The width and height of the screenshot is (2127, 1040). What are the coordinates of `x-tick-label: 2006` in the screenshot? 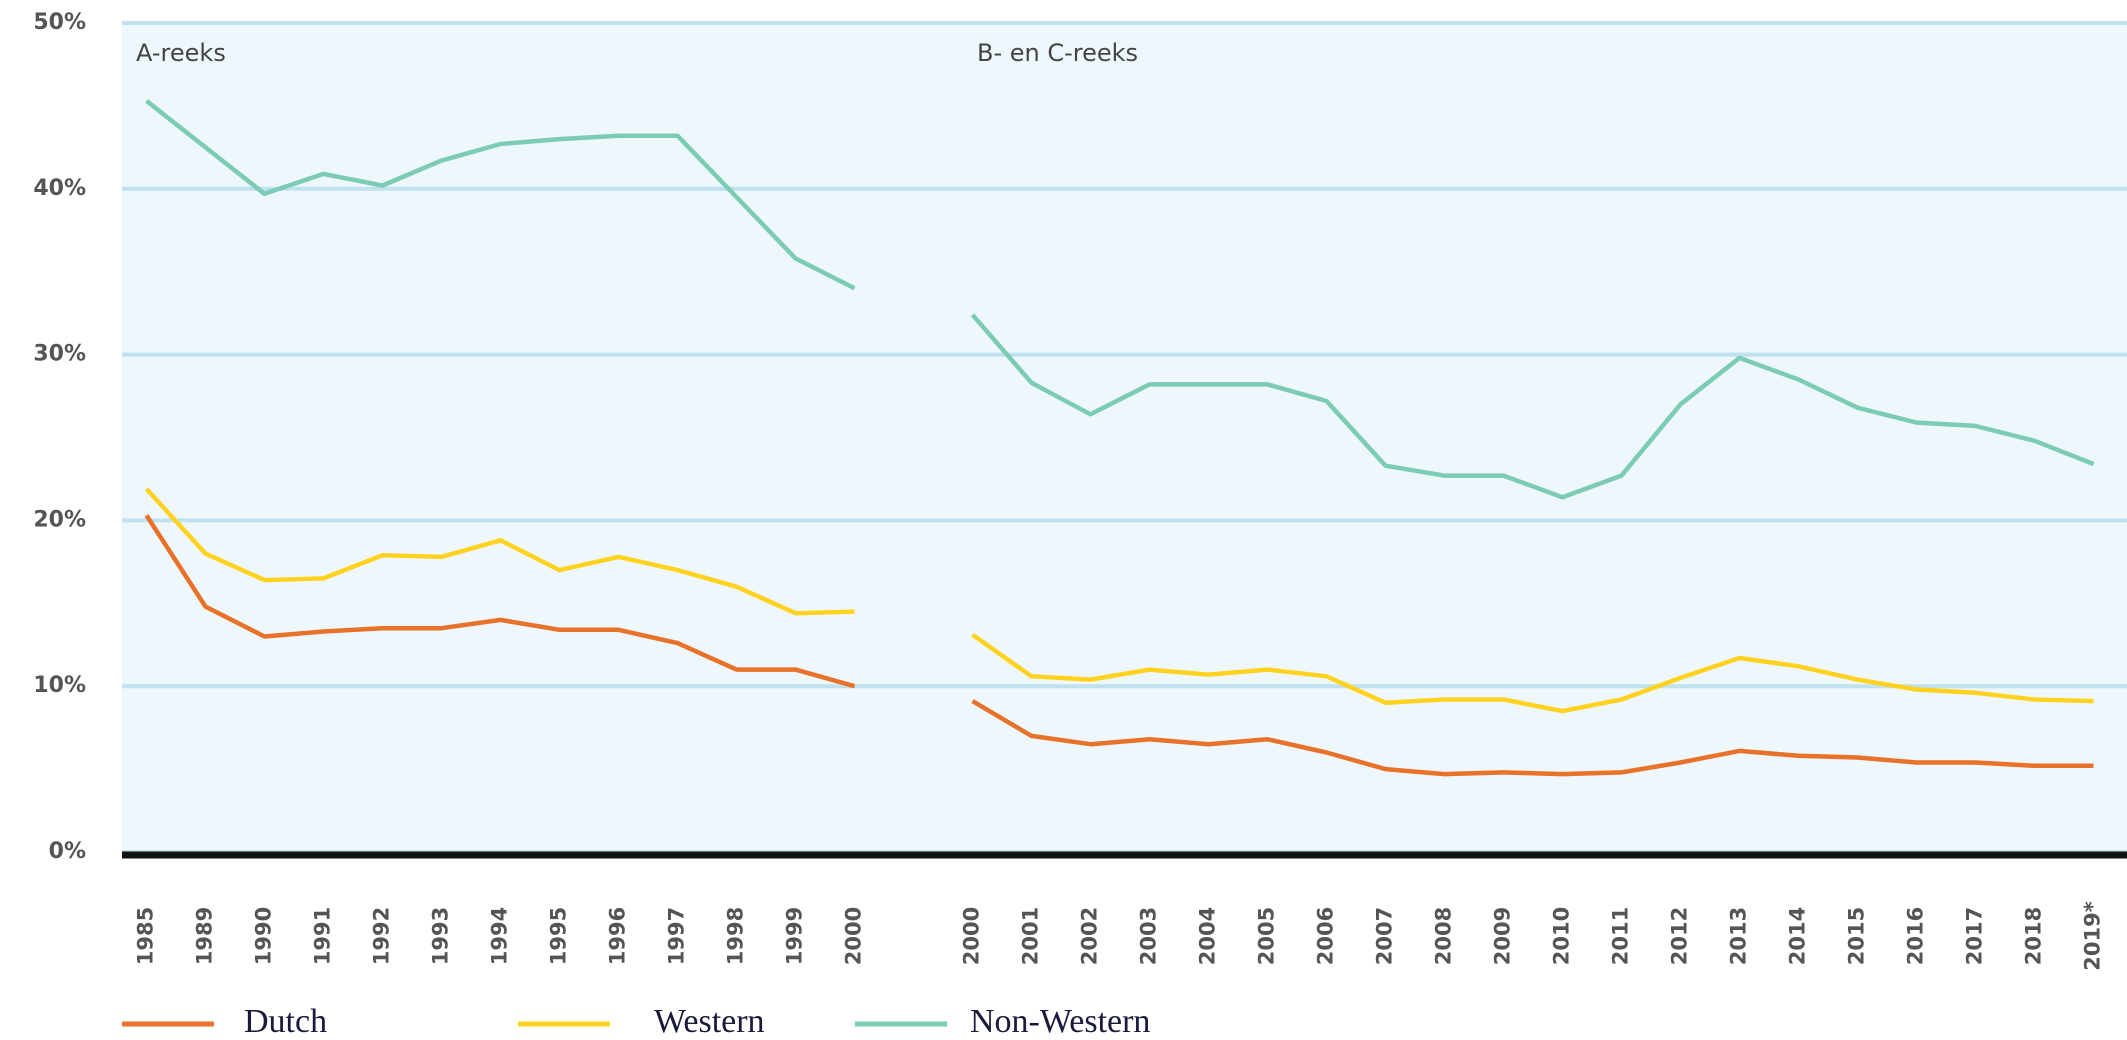 It's located at (1326, 936).